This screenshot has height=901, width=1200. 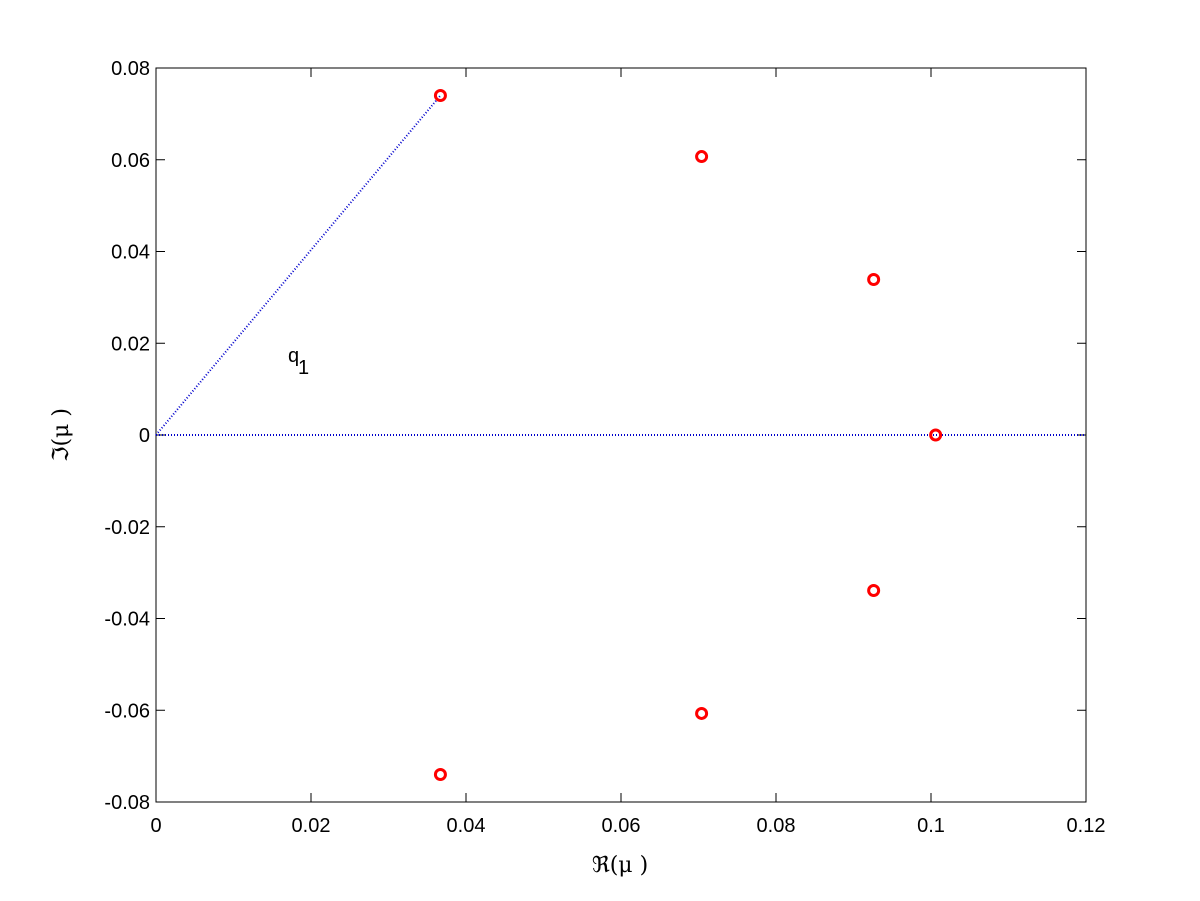 What do you see at coordinates (776, 826) in the screenshot?
I see `x-tick-label: 0.08` at bounding box center [776, 826].